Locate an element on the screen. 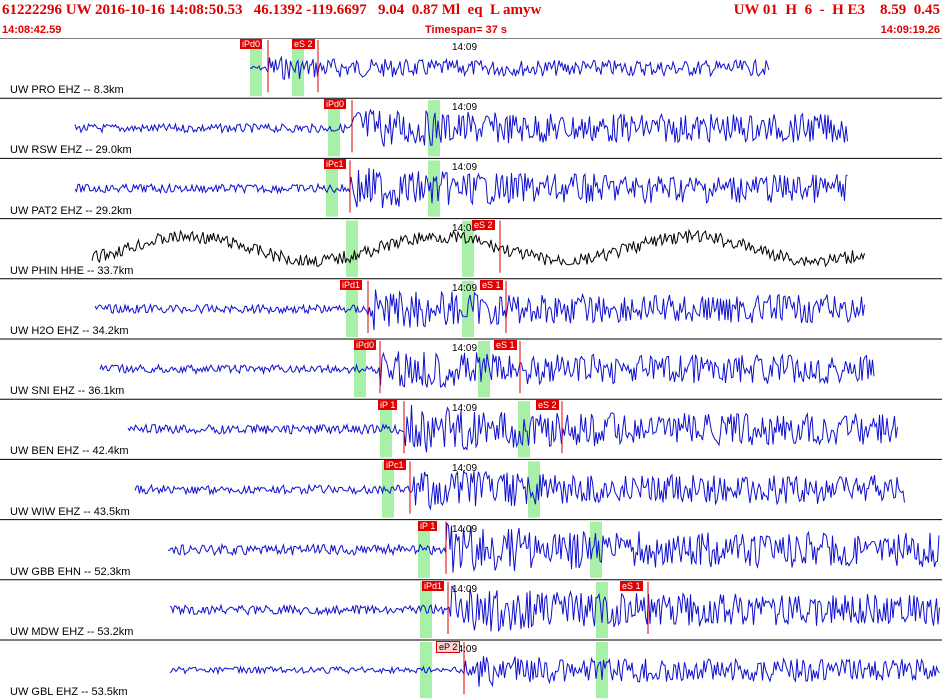  trace-label: UW MDW EHZ -- 53.2km is located at coordinates (72, 632).